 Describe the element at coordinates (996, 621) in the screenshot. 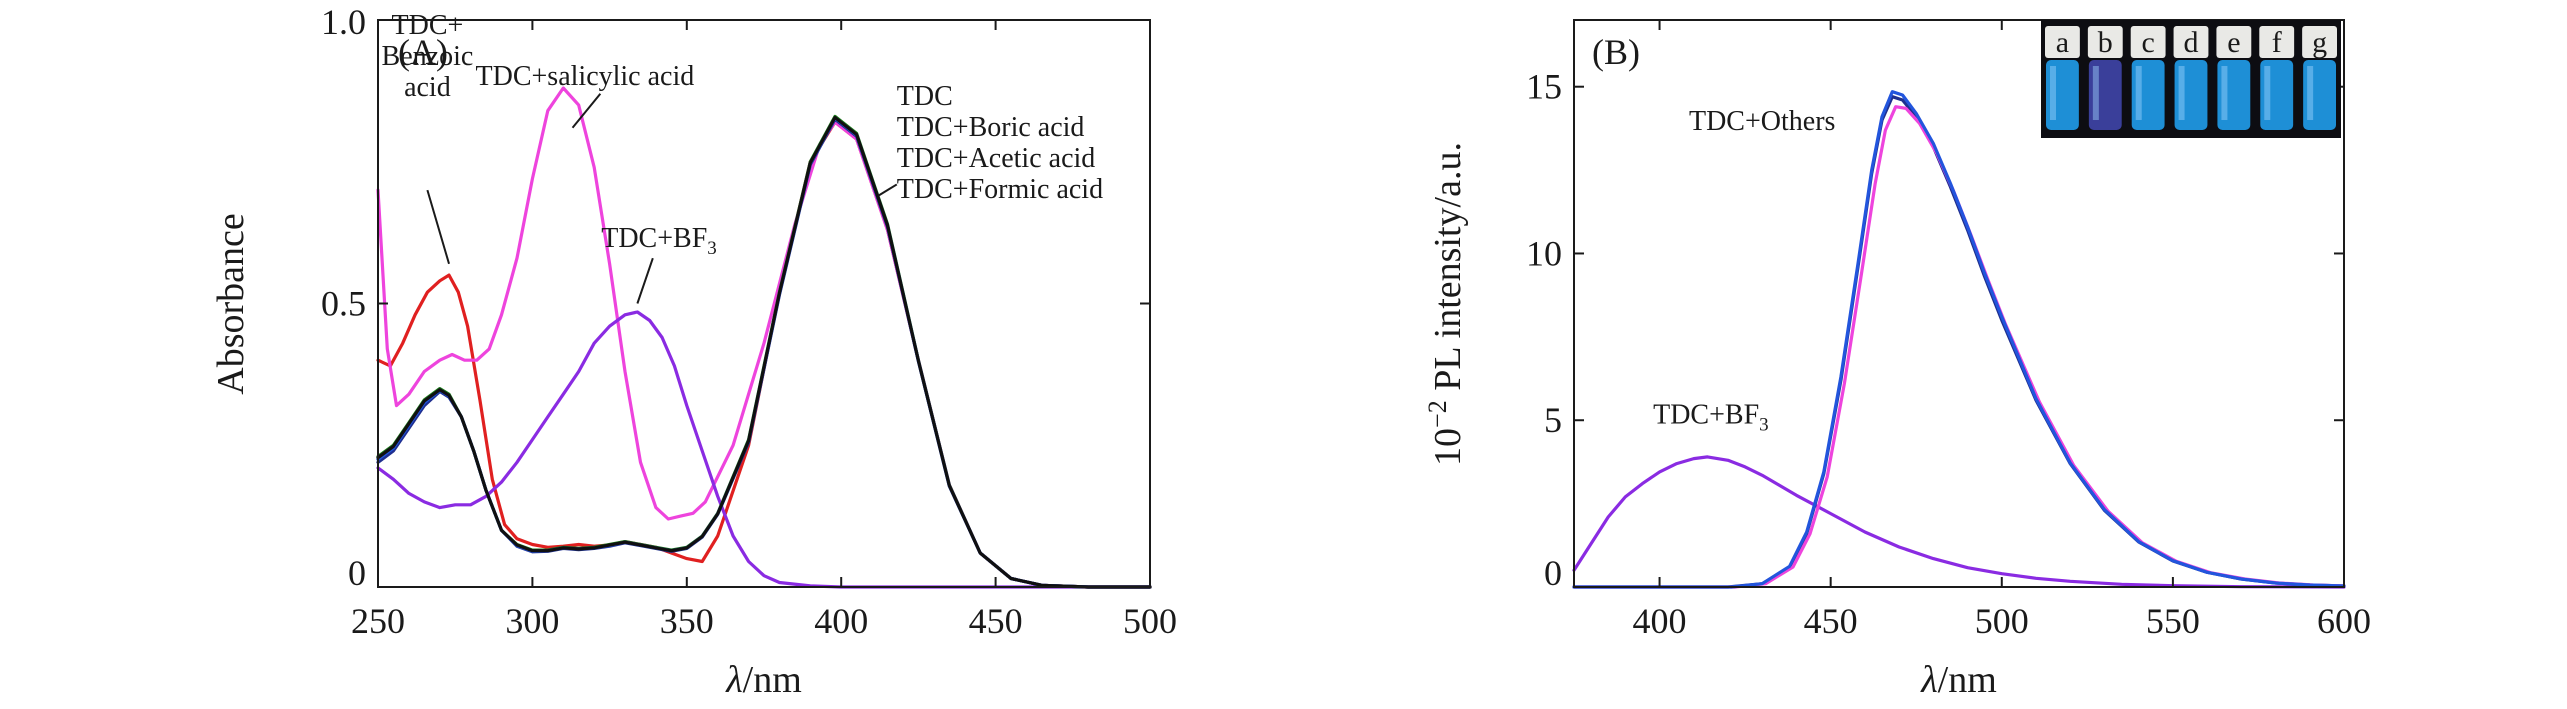

I see `panel-a-x-tick-label: 450` at that location.